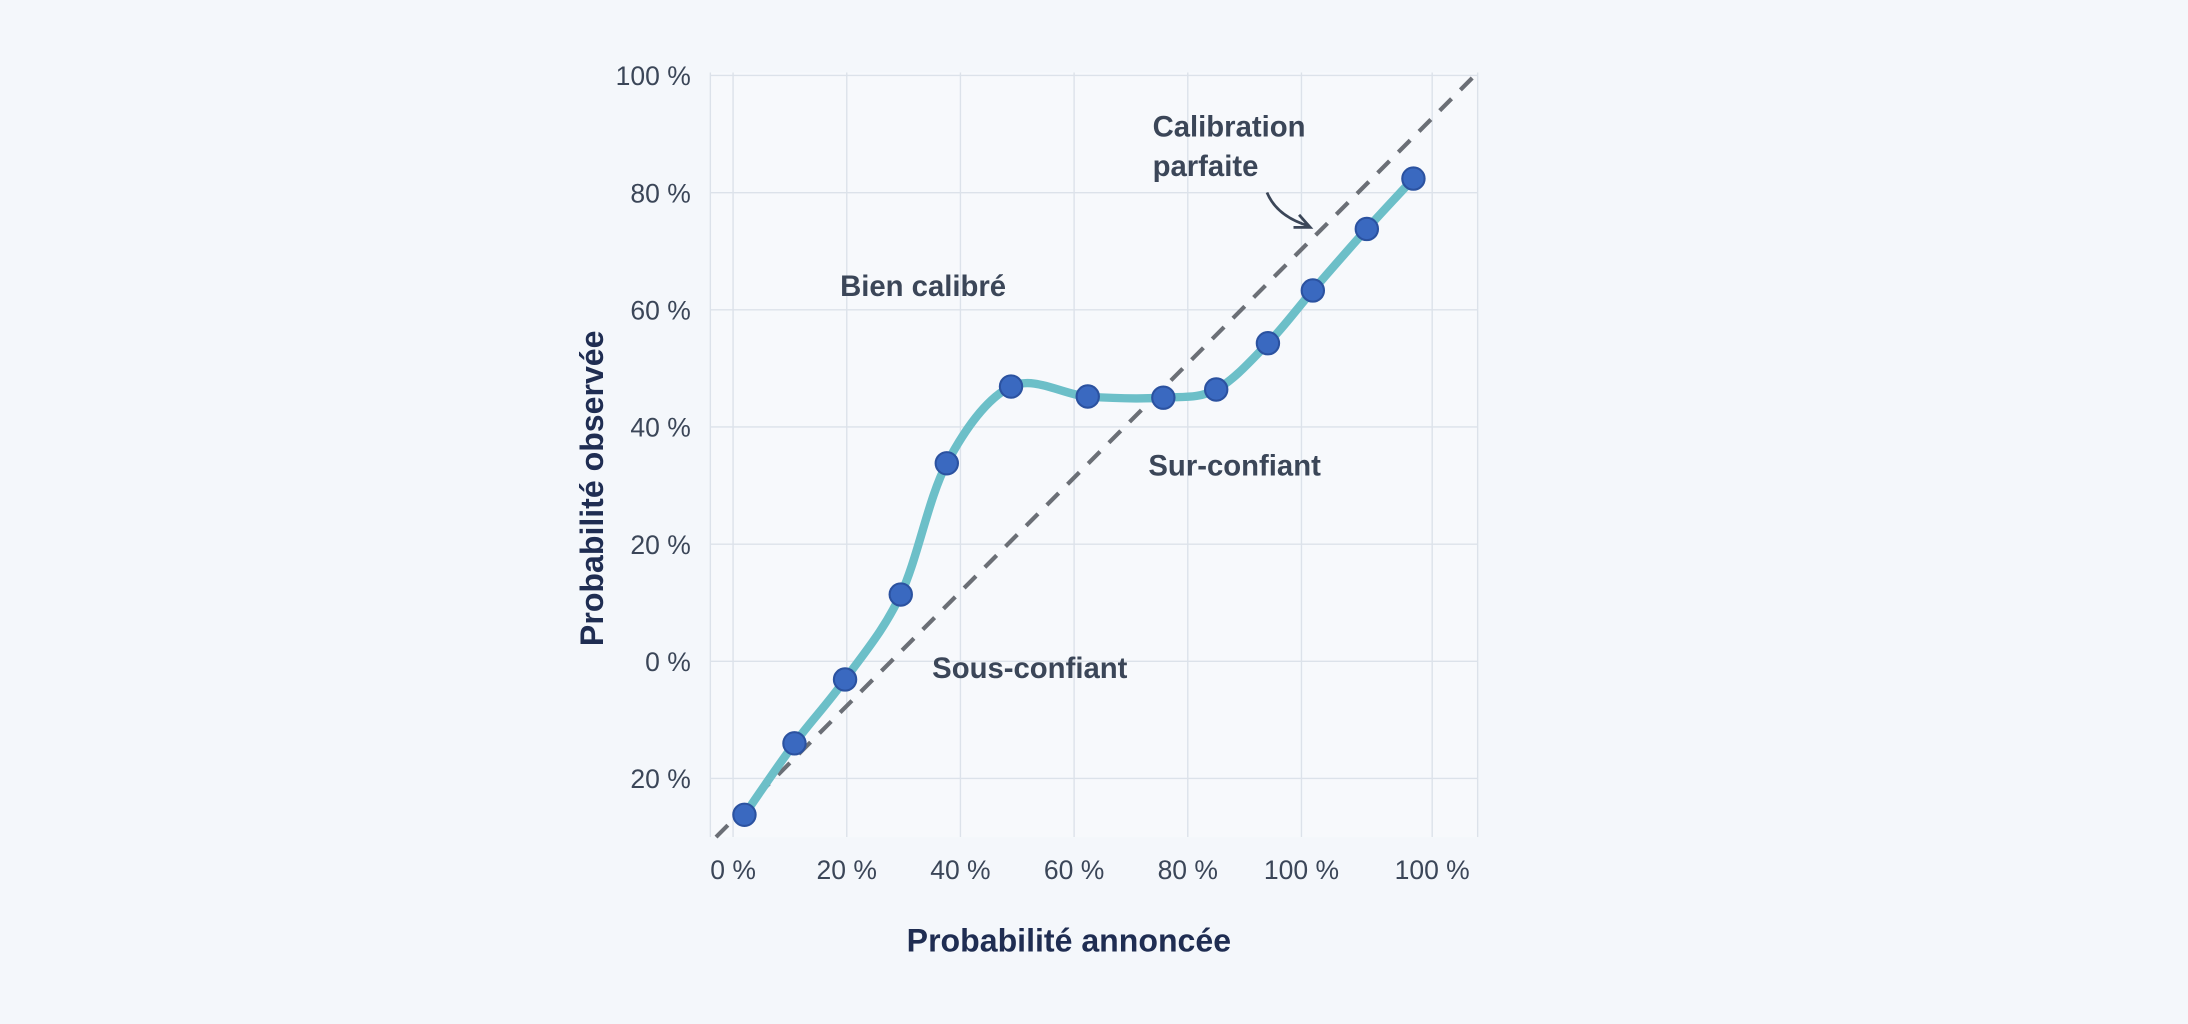 This screenshot has height=1024, width=2188. Describe the element at coordinates (960, 870) in the screenshot. I see `x-tick-label: 40 %` at that location.